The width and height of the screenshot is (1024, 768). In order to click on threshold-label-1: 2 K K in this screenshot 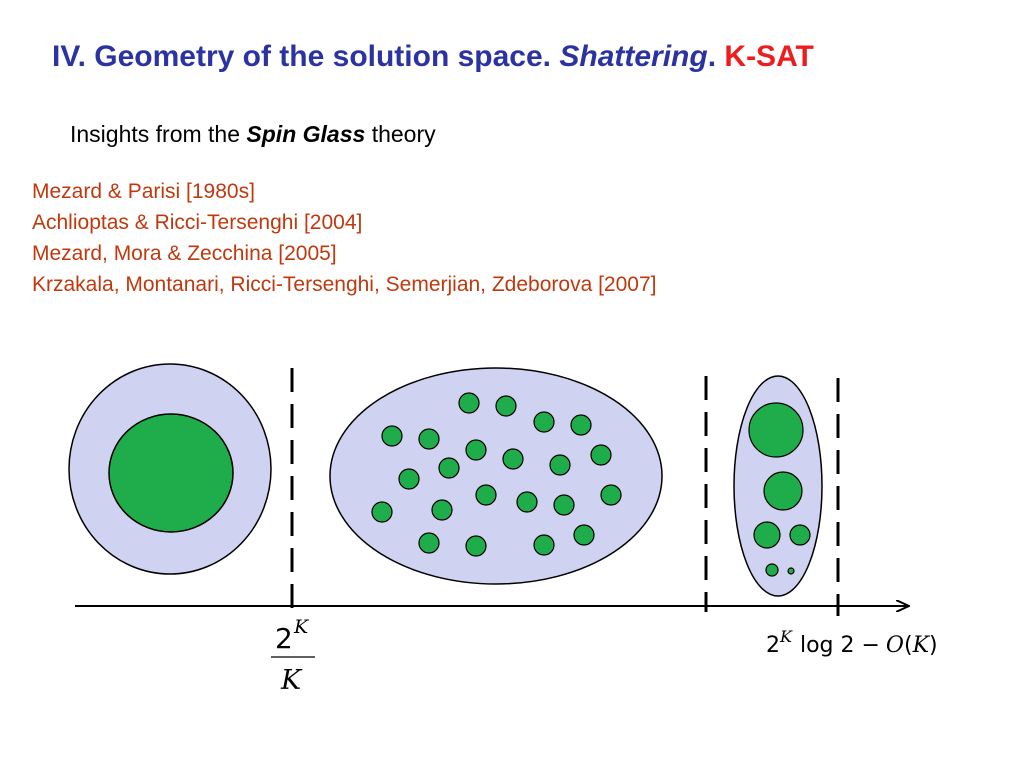, I will do `click(293, 656)`.